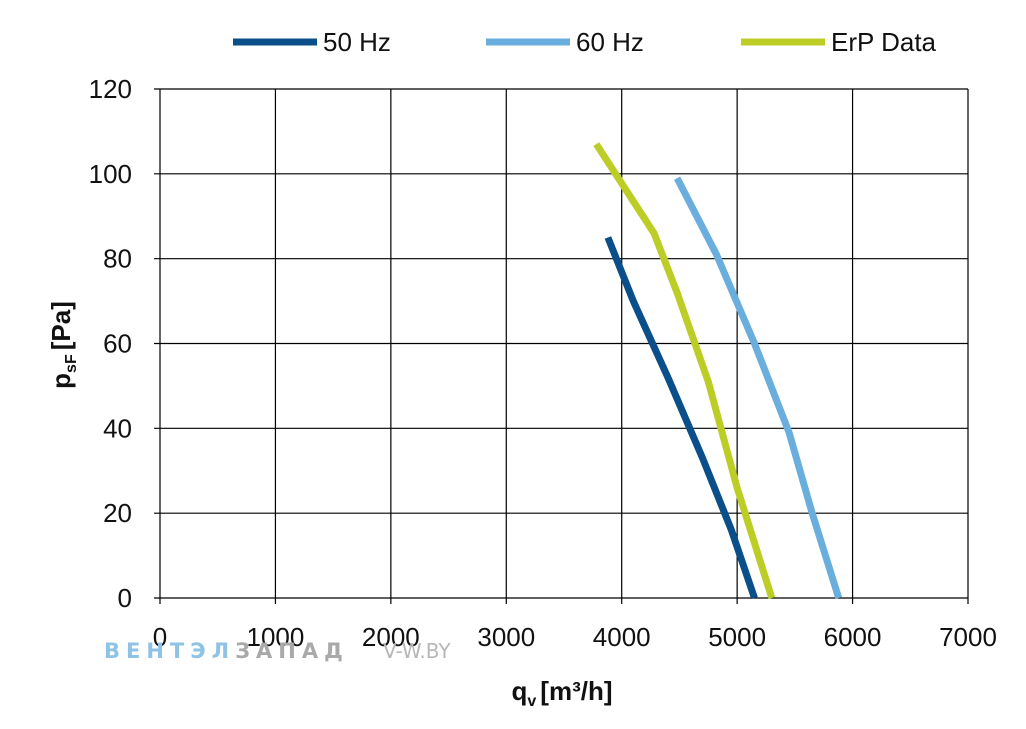 The width and height of the screenshot is (1026, 729). Describe the element at coordinates (63, 345) in the screenshot. I see `y-axis-title: psF[Pa]` at that location.